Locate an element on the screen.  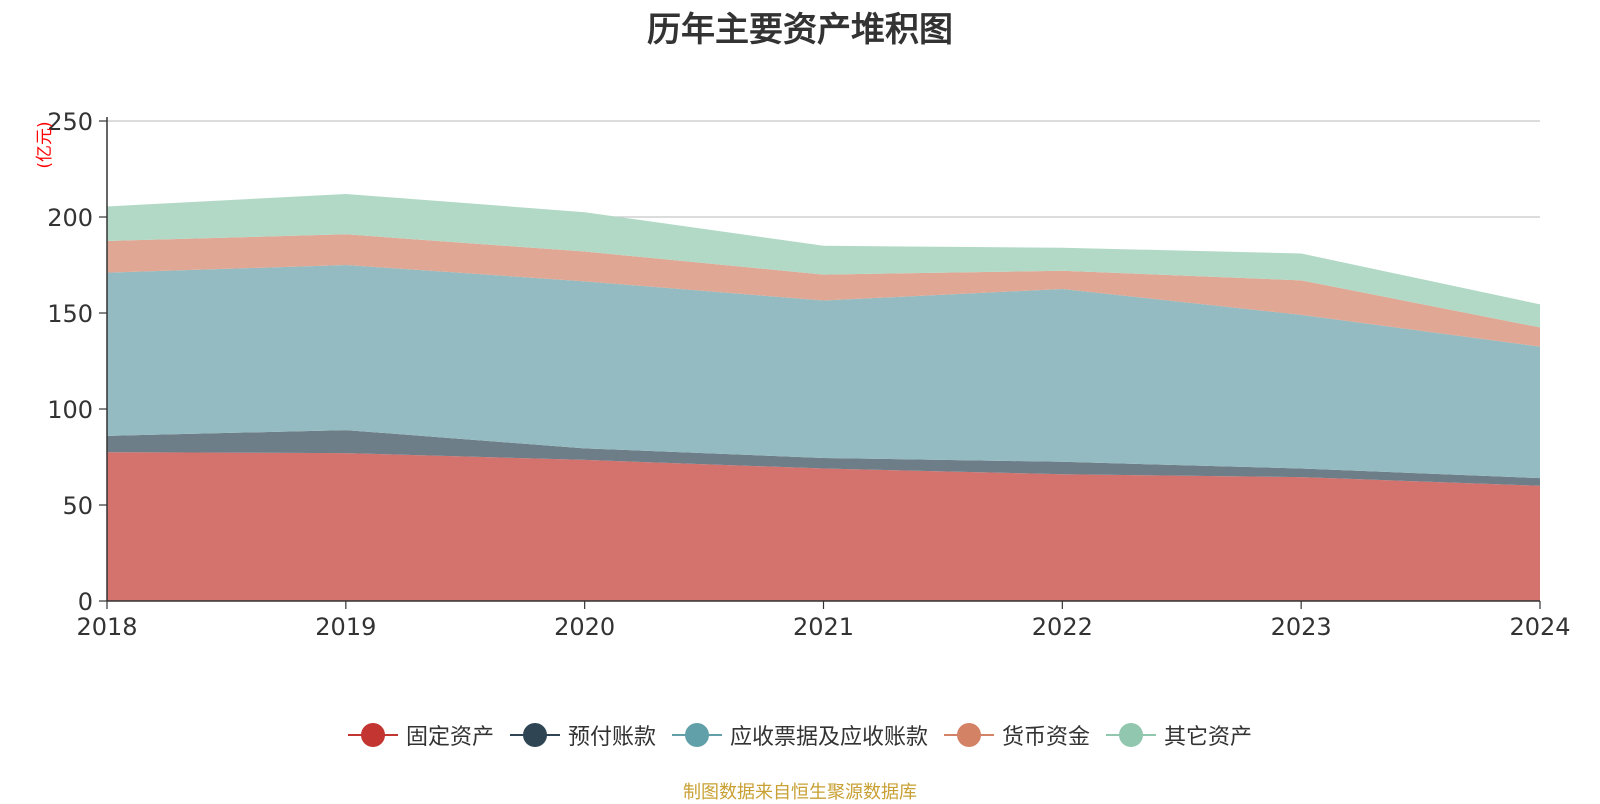
y-tick-label: 200 is located at coordinates (70, 218).